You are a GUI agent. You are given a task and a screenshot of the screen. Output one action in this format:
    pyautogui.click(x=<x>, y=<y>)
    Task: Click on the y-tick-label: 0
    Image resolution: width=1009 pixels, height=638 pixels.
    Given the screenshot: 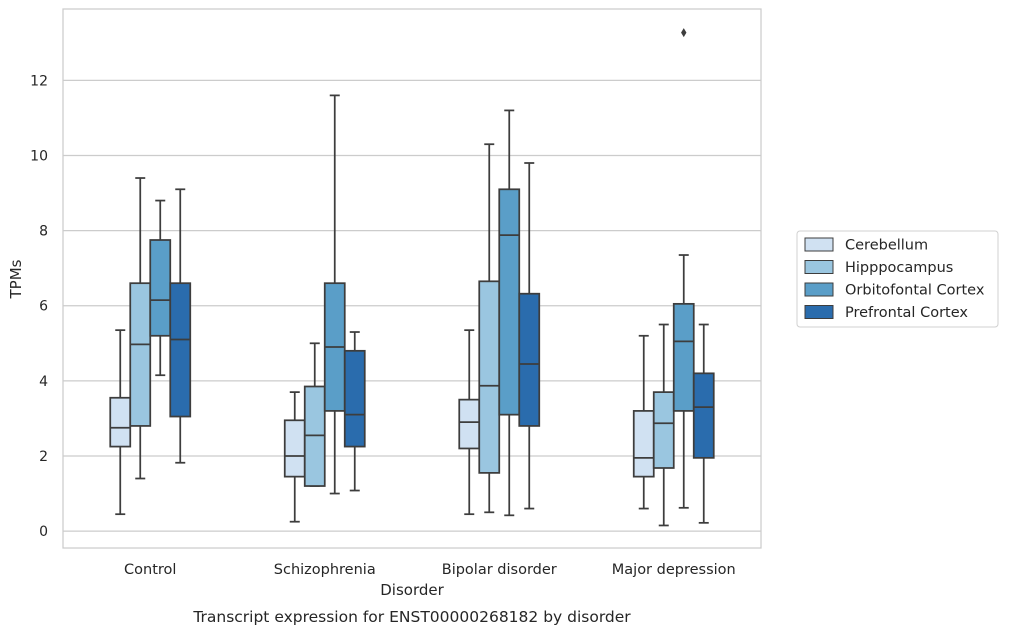 What is the action you would take?
    pyautogui.click(x=43, y=532)
    